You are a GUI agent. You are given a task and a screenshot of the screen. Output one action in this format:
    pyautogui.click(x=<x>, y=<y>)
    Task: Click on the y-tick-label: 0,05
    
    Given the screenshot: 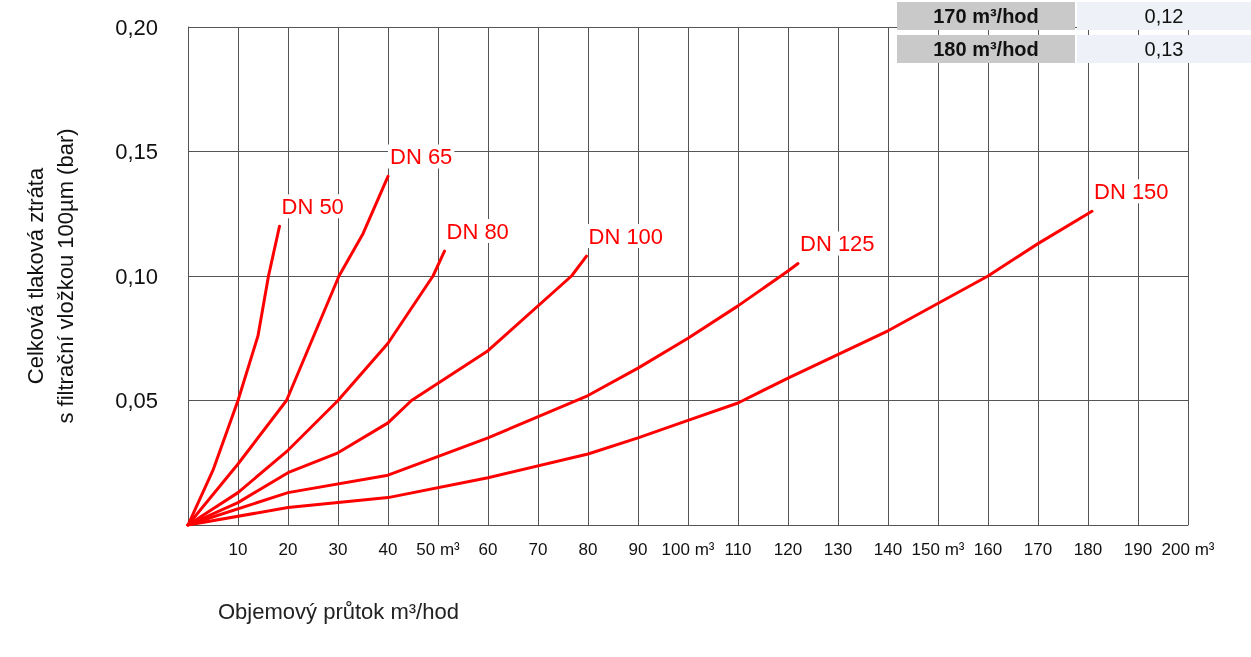 What is the action you would take?
    pyautogui.click(x=136, y=400)
    